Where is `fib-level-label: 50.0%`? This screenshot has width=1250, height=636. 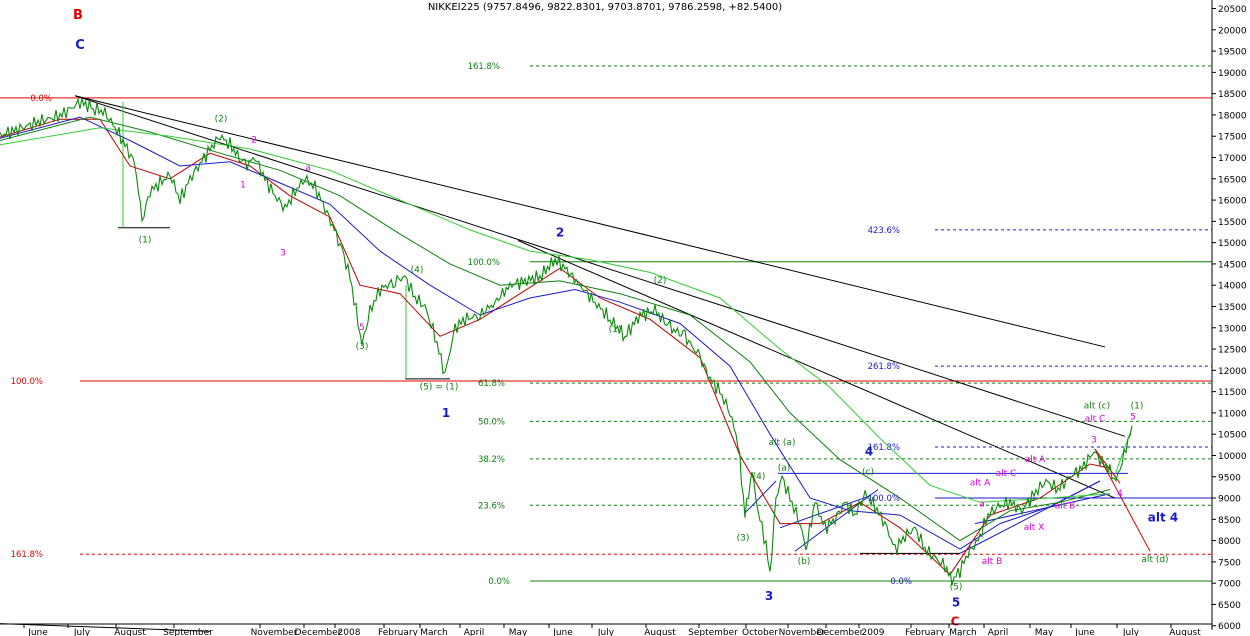
fib-level-label: 50.0% is located at coordinates (491, 422).